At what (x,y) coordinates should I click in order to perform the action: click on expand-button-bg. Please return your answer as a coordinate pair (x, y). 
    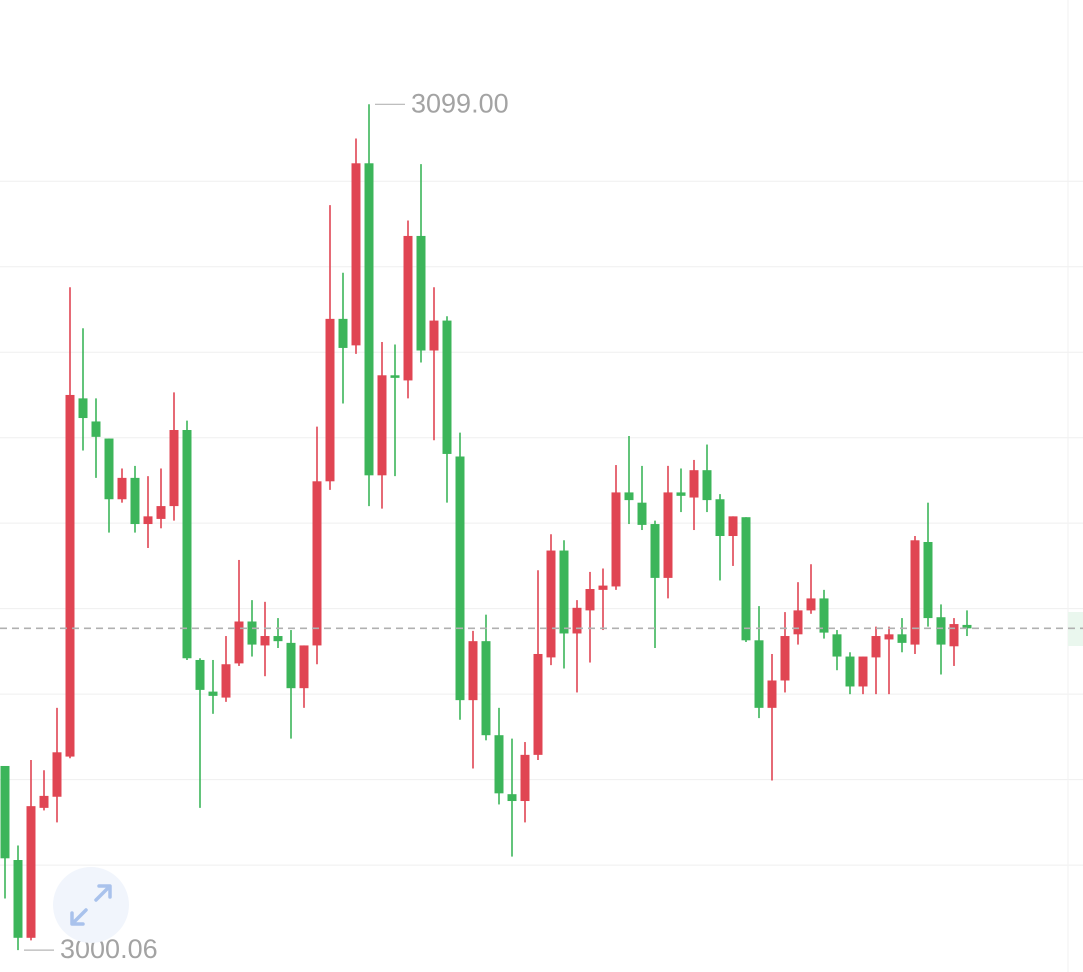
    Looking at the image, I should click on (91, 905).